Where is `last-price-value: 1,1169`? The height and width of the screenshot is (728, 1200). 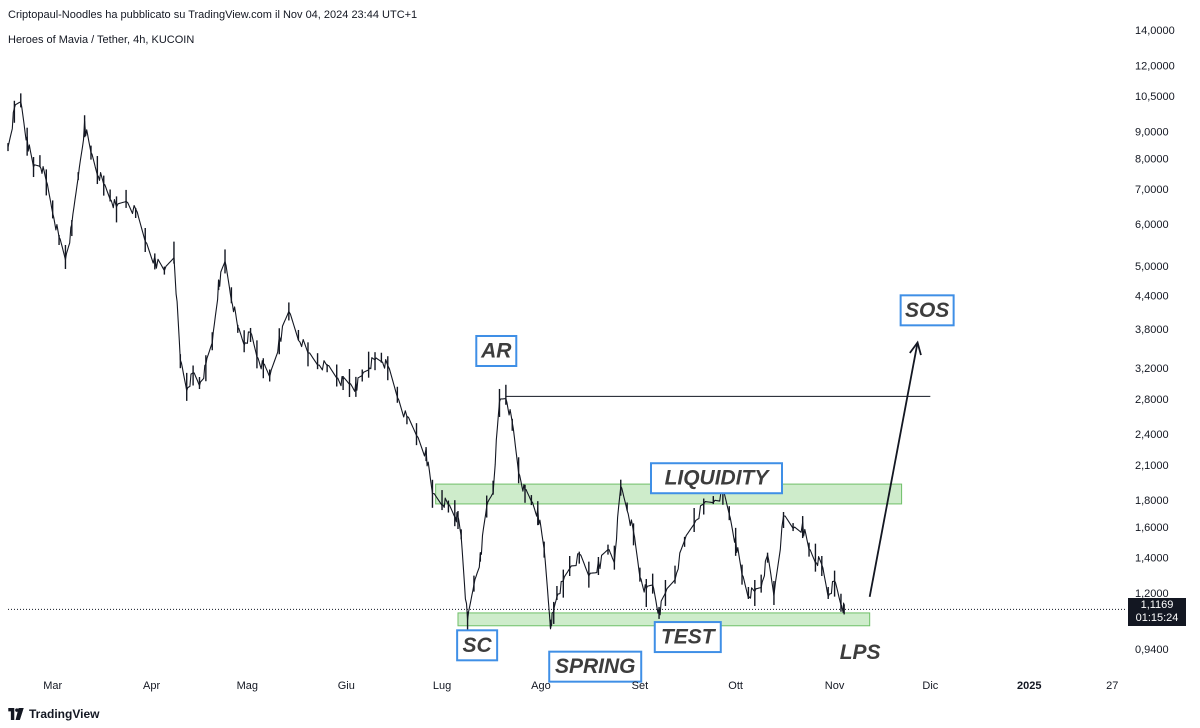
last-price-value: 1,1169 is located at coordinates (1157, 605).